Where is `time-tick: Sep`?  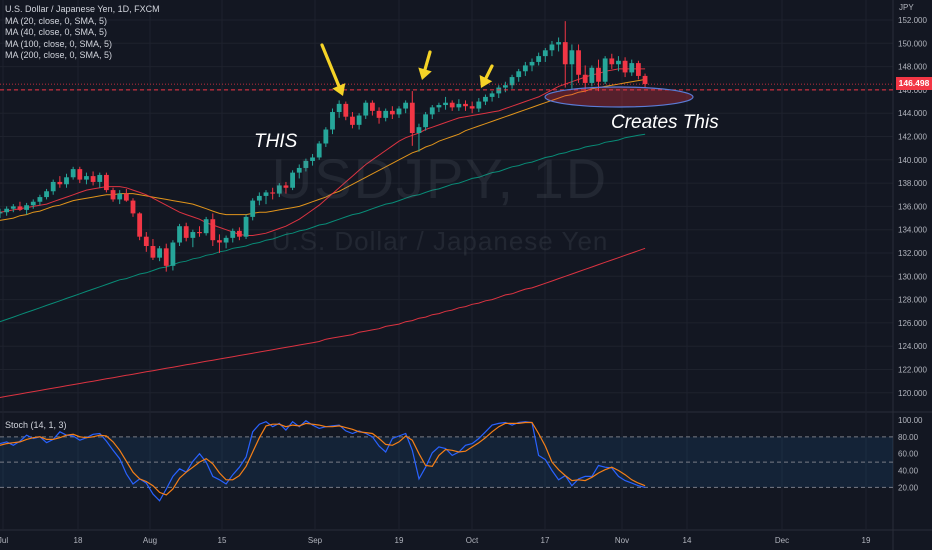
time-tick: Sep is located at coordinates (315, 540).